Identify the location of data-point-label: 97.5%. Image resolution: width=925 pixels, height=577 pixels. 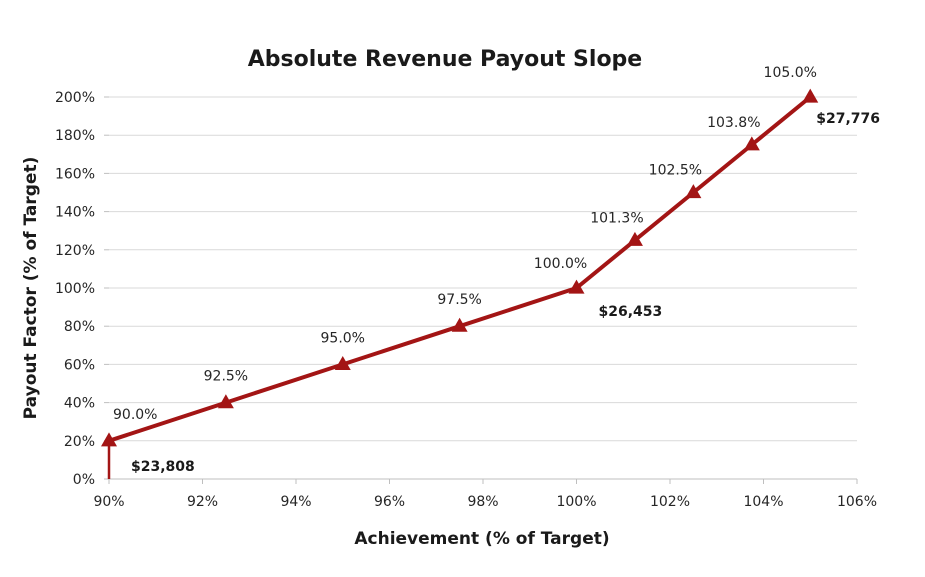
(459, 300).